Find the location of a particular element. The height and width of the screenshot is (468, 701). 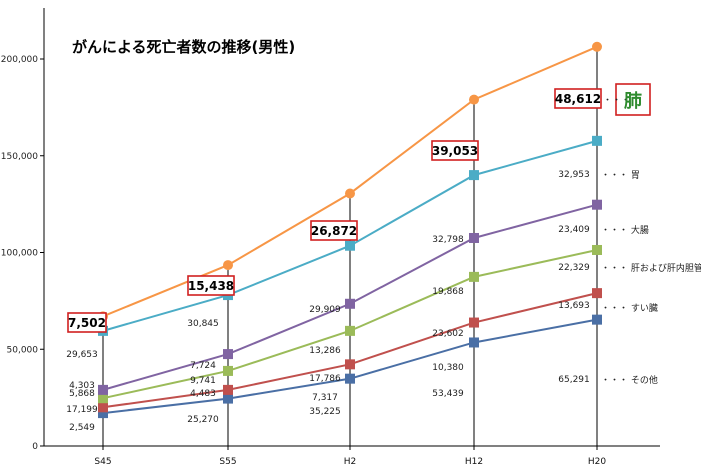

segment-label: 7,317 is located at coordinates (325, 398).